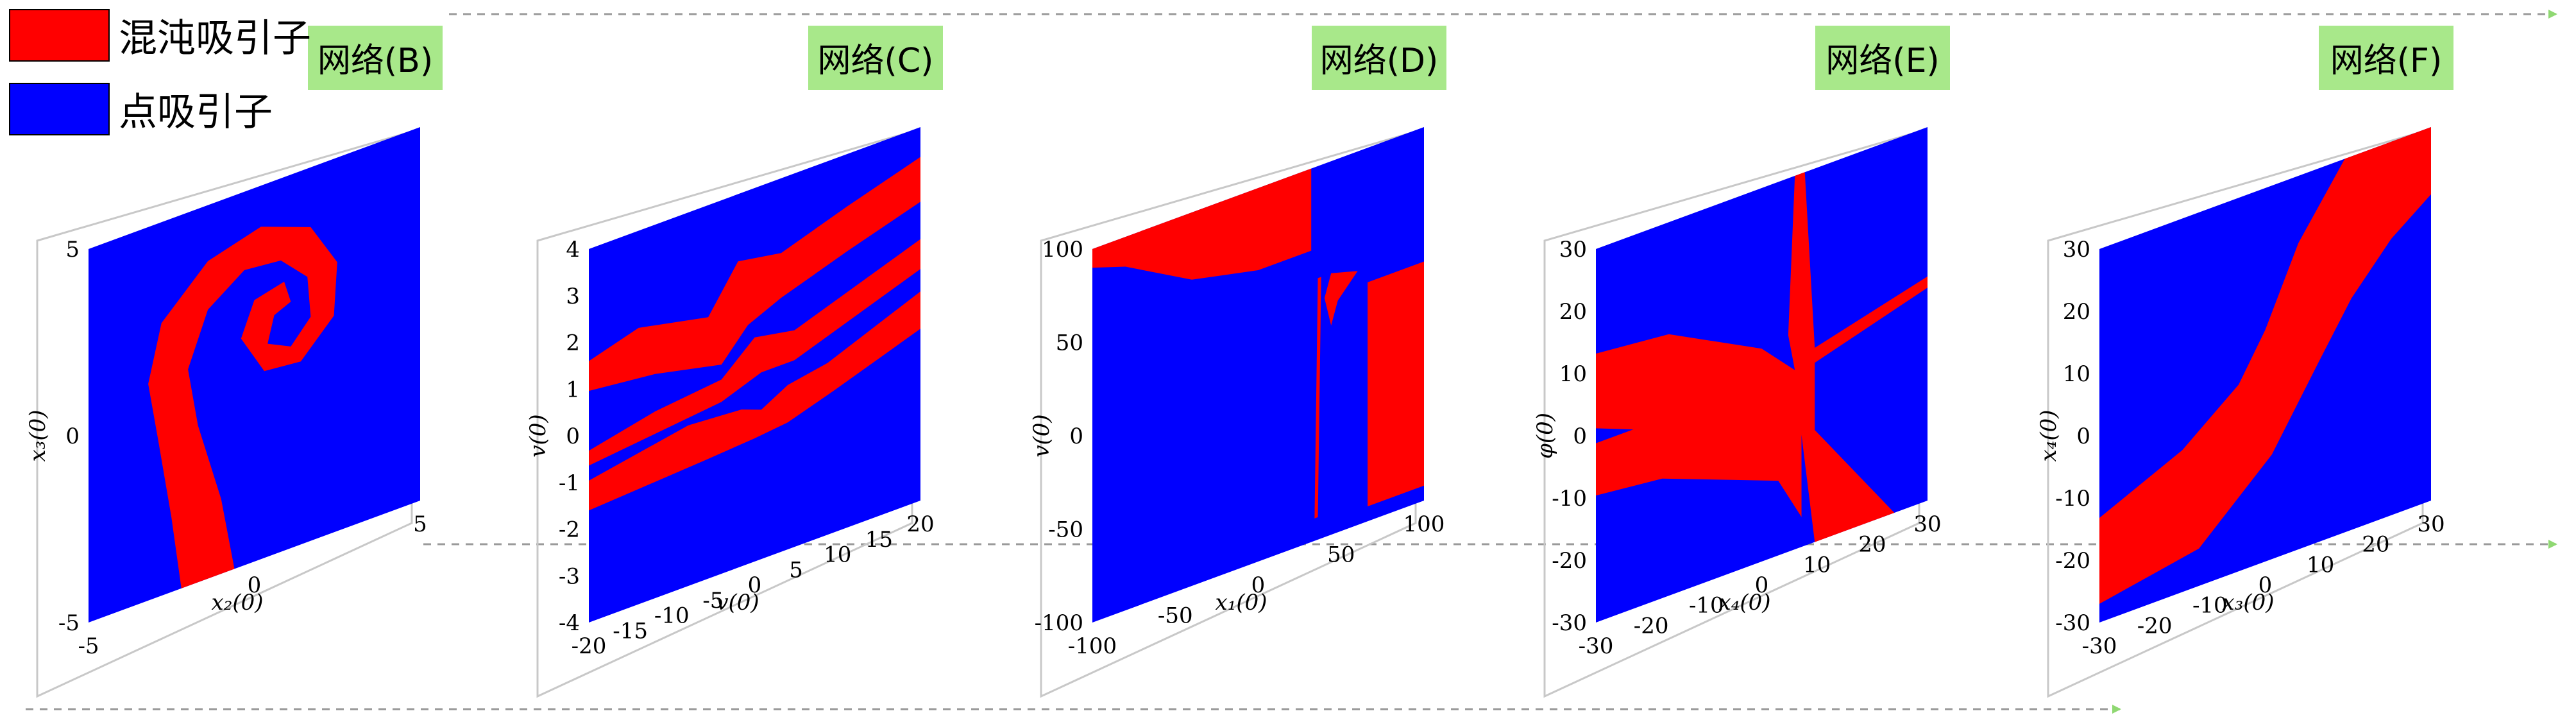 Image resolution: width=2576 pixels, height=722 pixels. Describe the element at coordinates (1424, 524) in the screenshot. I see `x-tick-label: 100` at that location.